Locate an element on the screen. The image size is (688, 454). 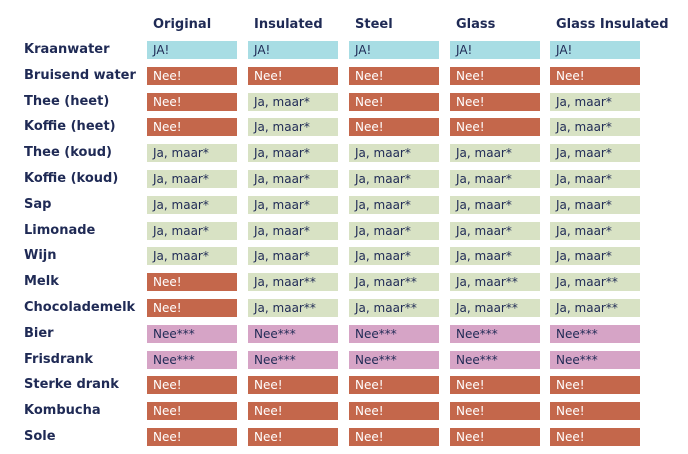
table-row: Sterke drank Nee! Nee! Nee! Nee! Nee! is located at coordinates (344, 387).